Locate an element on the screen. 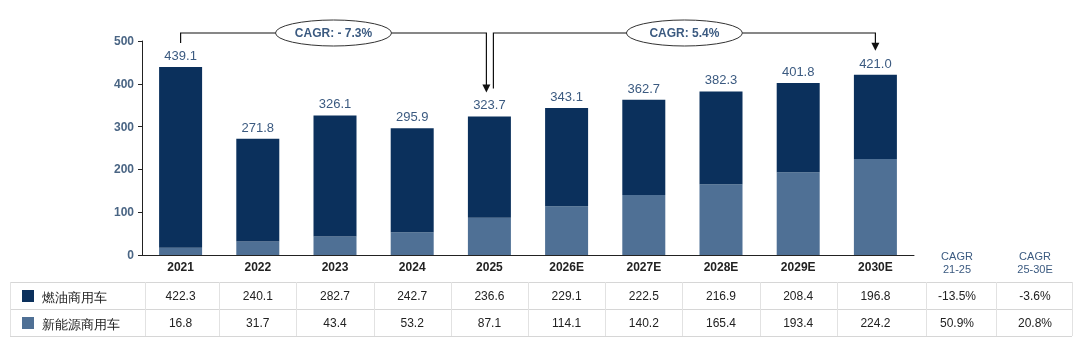 Image resolution: width=1080 pixels, height=347 pixels. data-label: 422.3 is located at coordinates (180, 296).